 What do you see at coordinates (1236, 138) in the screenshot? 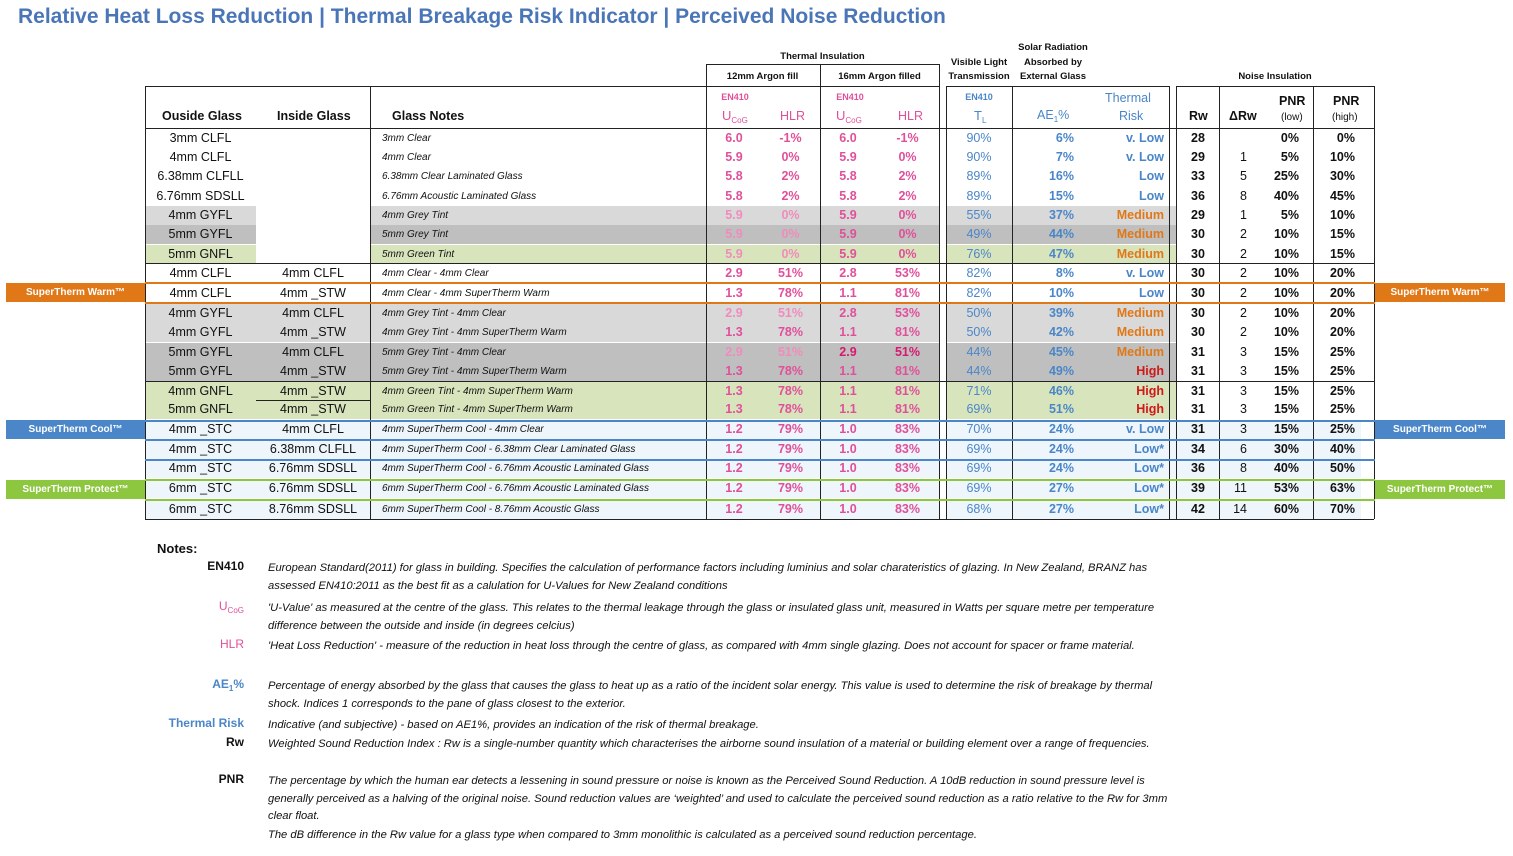
I see `cell-drw` at bounding box center [1236, 138].